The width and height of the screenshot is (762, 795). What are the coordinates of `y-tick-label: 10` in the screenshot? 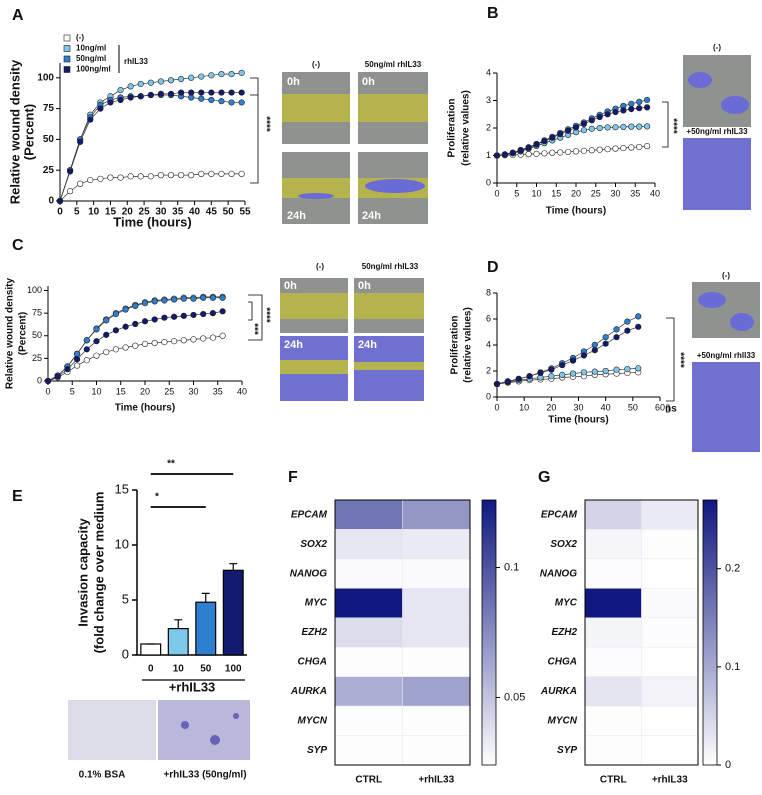 It's located at (122, 543).